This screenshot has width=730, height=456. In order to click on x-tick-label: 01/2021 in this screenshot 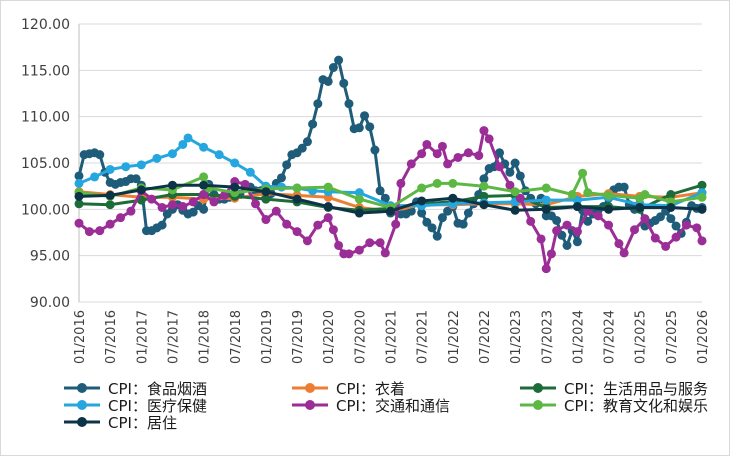, I will do `click(392, 337)`.